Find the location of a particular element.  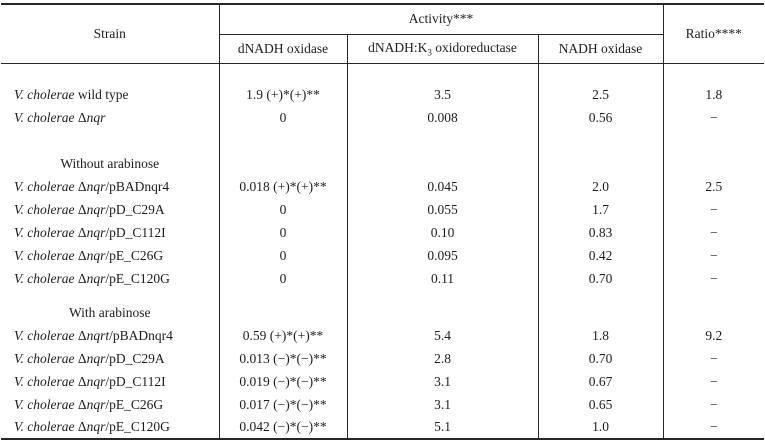

section-label: Without arabinose is located at coordinates (110, 163).